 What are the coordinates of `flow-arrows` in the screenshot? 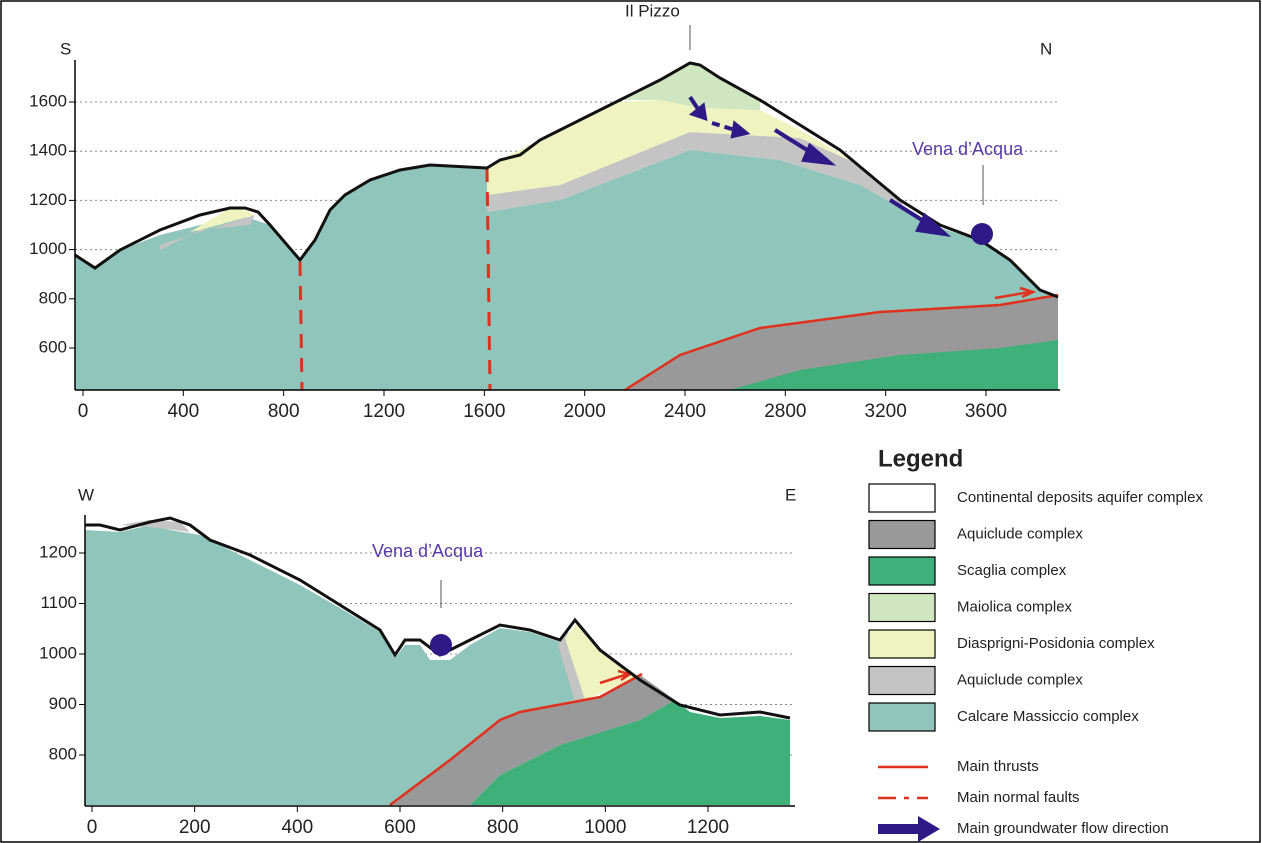 It's located at (820, 166).